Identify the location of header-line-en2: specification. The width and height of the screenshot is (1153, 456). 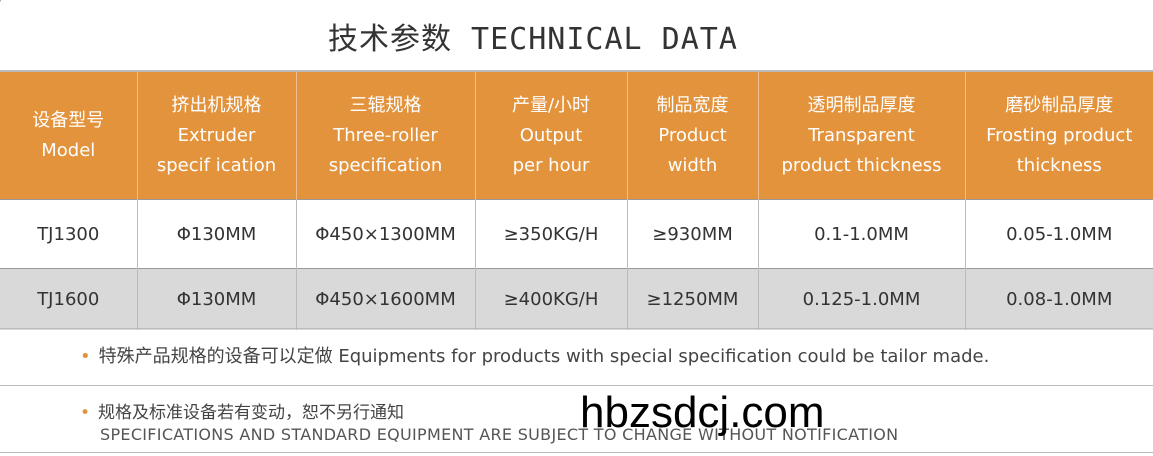
(385, 165).